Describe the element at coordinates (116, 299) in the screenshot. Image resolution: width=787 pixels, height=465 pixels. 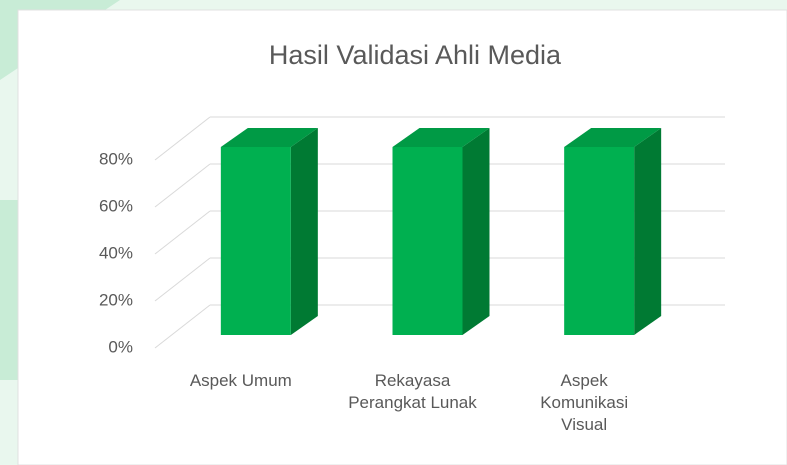
I see `y-tick-label: 20%` at that location.